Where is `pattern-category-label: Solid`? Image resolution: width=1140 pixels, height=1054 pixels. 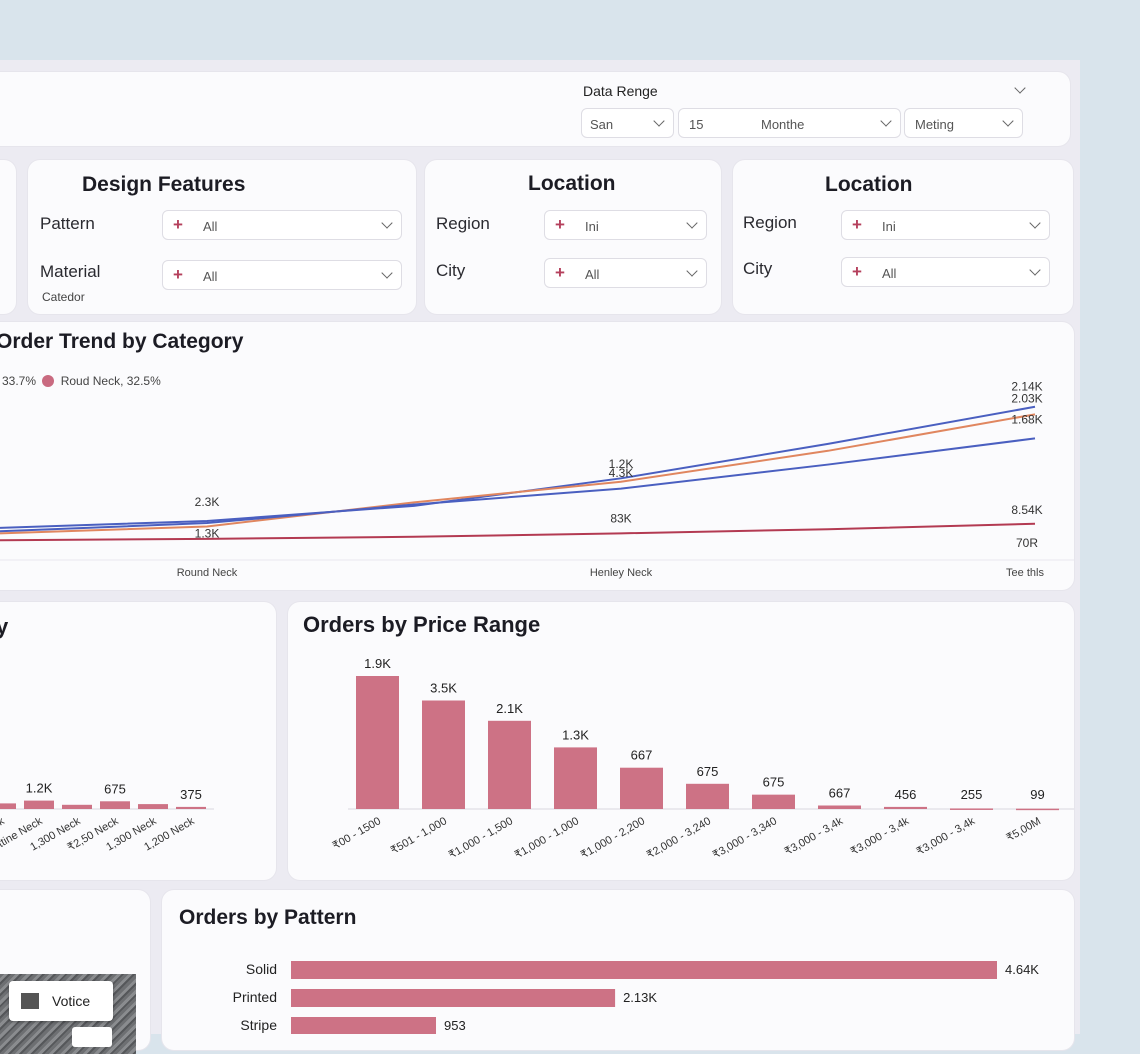 pattern-category-label: Solid is located at coordinates (261, 969).